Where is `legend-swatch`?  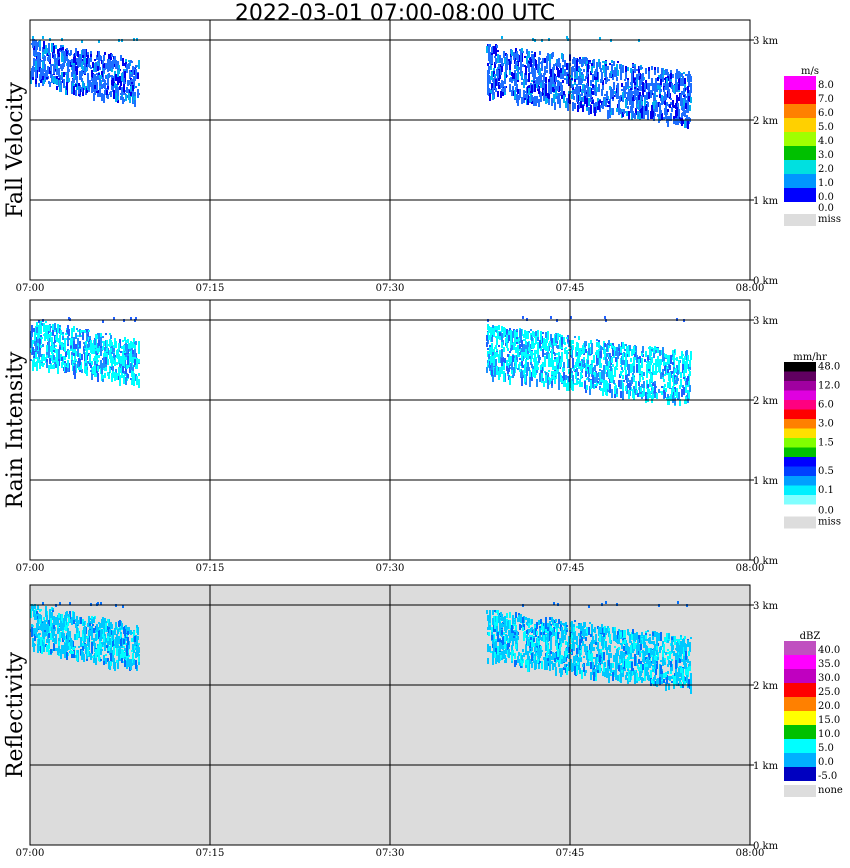
legend-swatch is located at coordinates (800, 153).